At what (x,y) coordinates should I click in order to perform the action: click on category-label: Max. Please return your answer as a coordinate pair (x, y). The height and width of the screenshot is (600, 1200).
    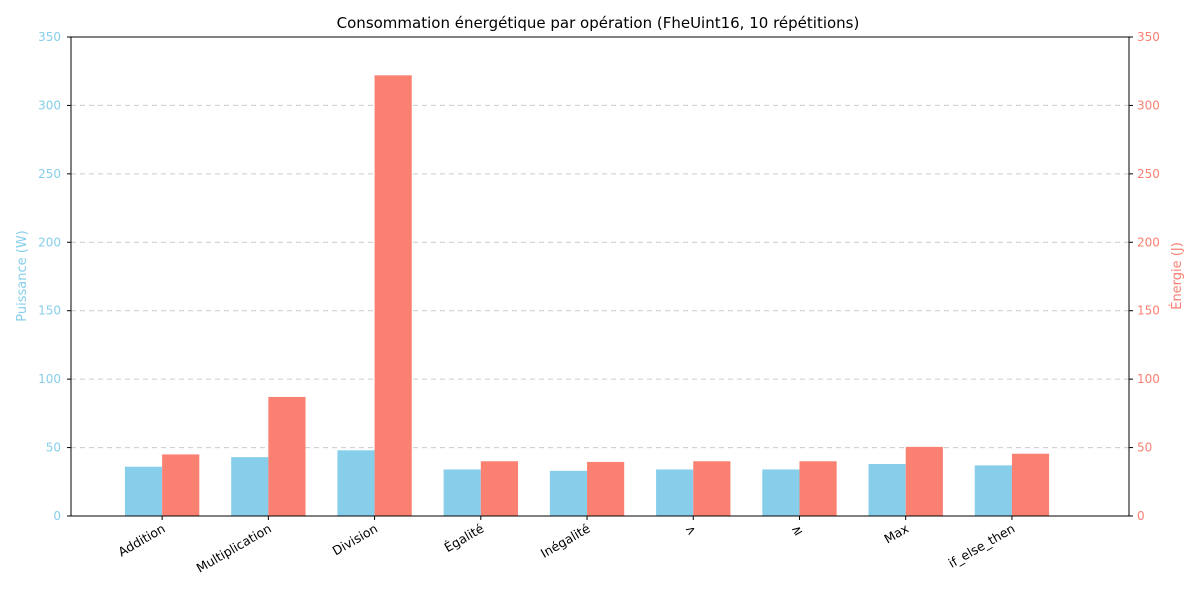
    Looking at the image, I should click on (896, 534).